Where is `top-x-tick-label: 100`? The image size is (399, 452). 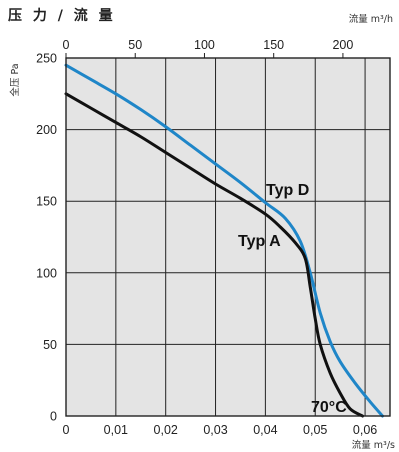 top-x-tick-label: 100 is located at coordinates (204, 45).